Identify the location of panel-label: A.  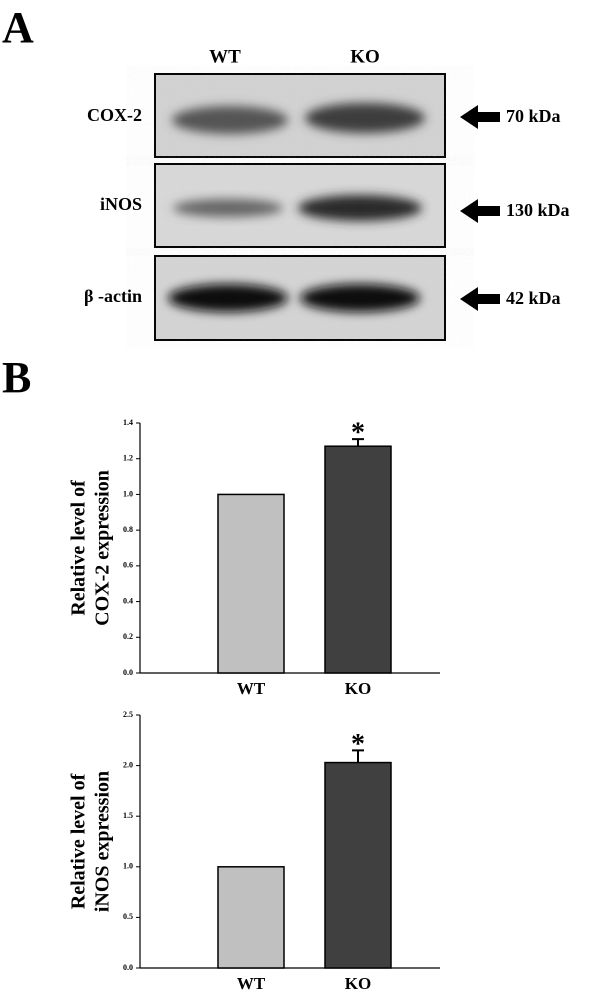
(18, 27).